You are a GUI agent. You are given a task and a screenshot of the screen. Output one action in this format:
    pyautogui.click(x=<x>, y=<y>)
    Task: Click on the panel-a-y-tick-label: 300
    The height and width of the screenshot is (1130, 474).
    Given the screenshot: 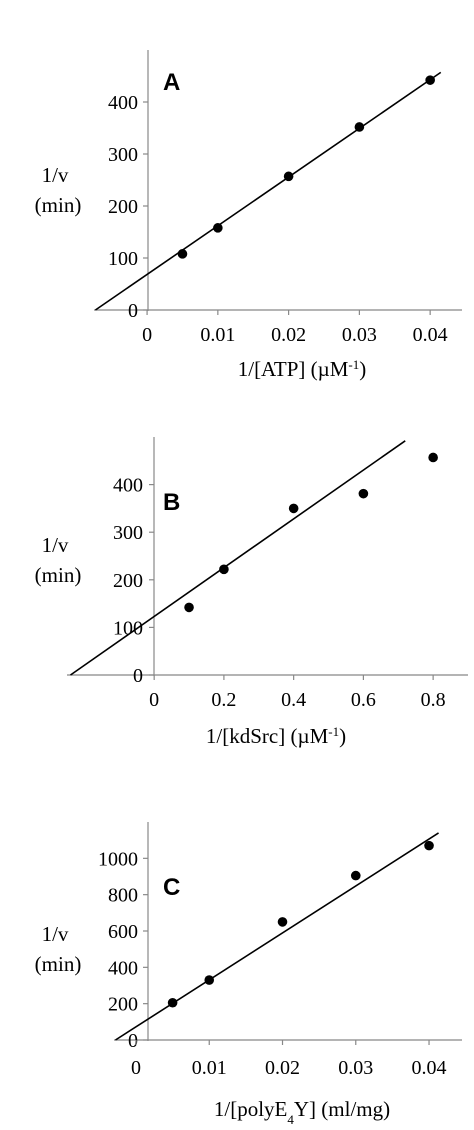 What is the action you would take?
    pyautogui.click(x=123, y=155)
    